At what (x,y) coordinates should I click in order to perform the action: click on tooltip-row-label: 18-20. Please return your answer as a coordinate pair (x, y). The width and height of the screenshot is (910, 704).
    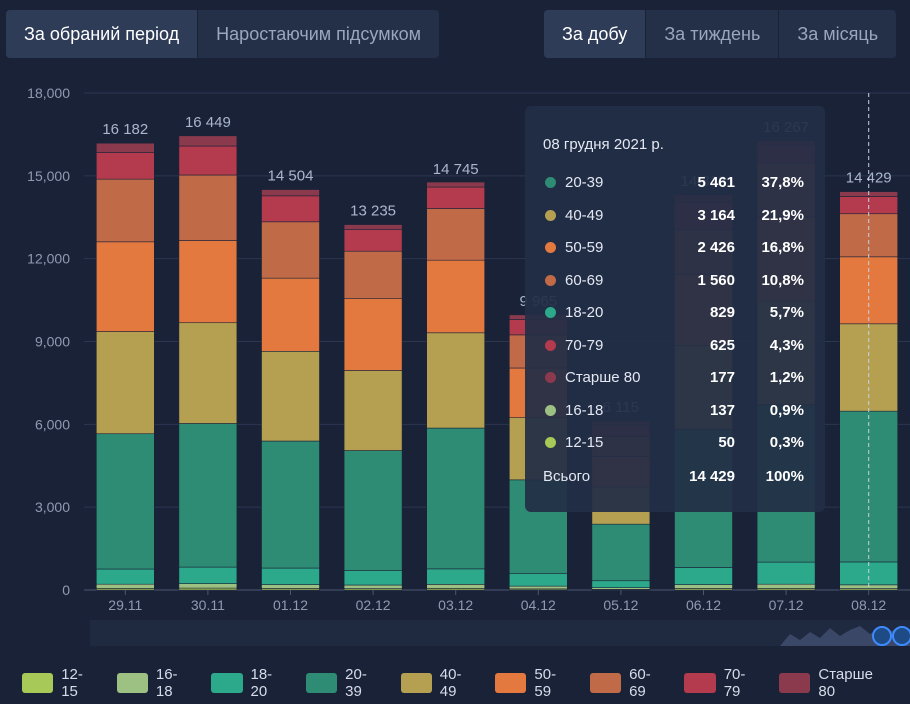
    Looking at the image, I should click on (584, 312).